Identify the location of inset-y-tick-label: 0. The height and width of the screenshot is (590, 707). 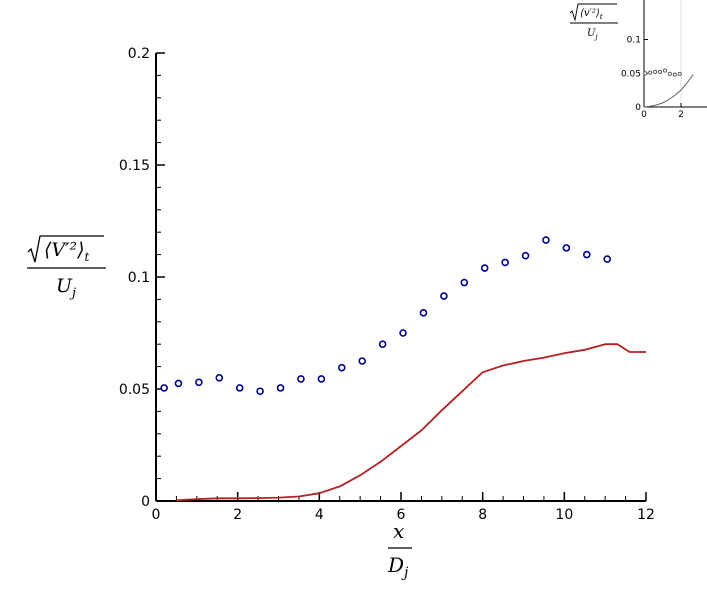
(638, 108).